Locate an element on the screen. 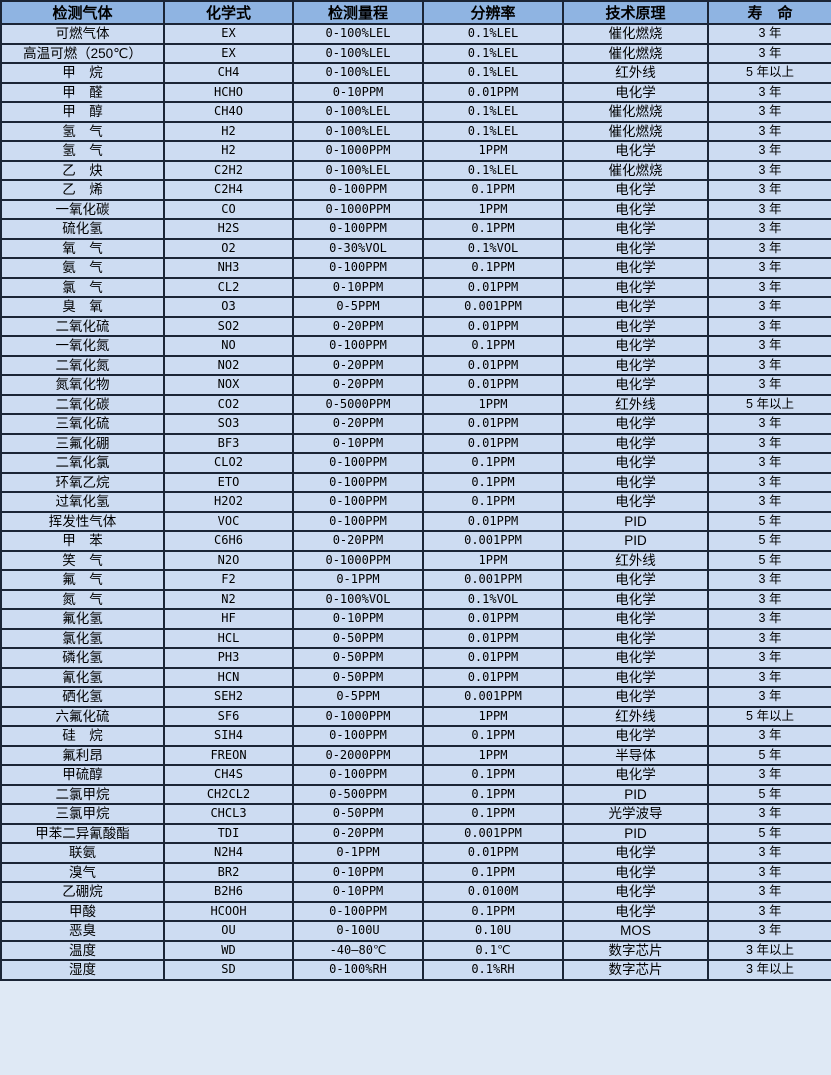 The height and width of the screenshot is (1075, 831). cell-technology: 半导体 is located at coordinates (635, 755).